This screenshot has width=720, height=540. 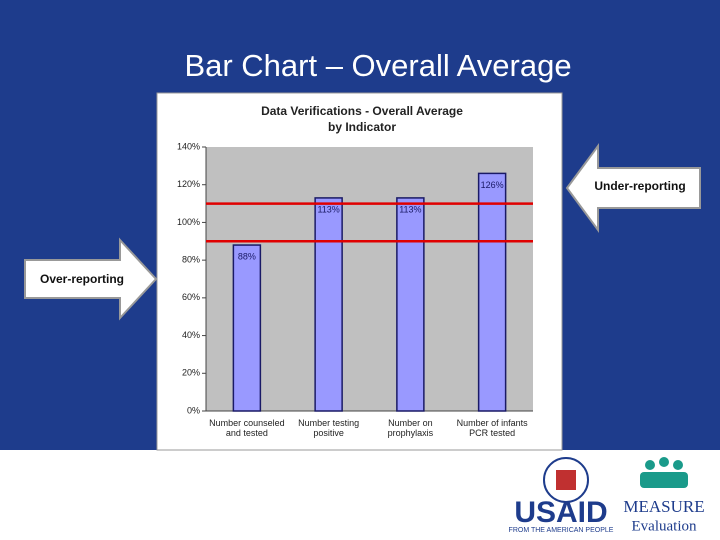 What do you see at coordinates (191, 335) in the screenshot?
I see `y-tick-label: 40%` at bounding box center [191, 335].